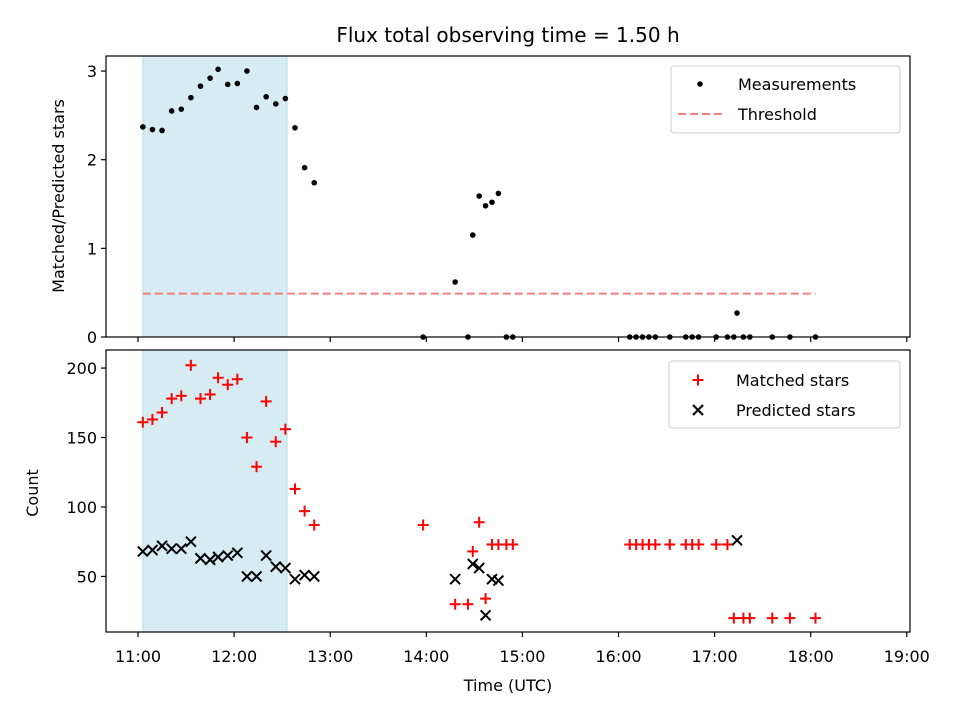 This screenshot has width=960, height=724. What do you see at coordinates (784, 394) in the screenshot?
I see `legend: Matched stars Predicted stars` at bounding box center [784, 394].